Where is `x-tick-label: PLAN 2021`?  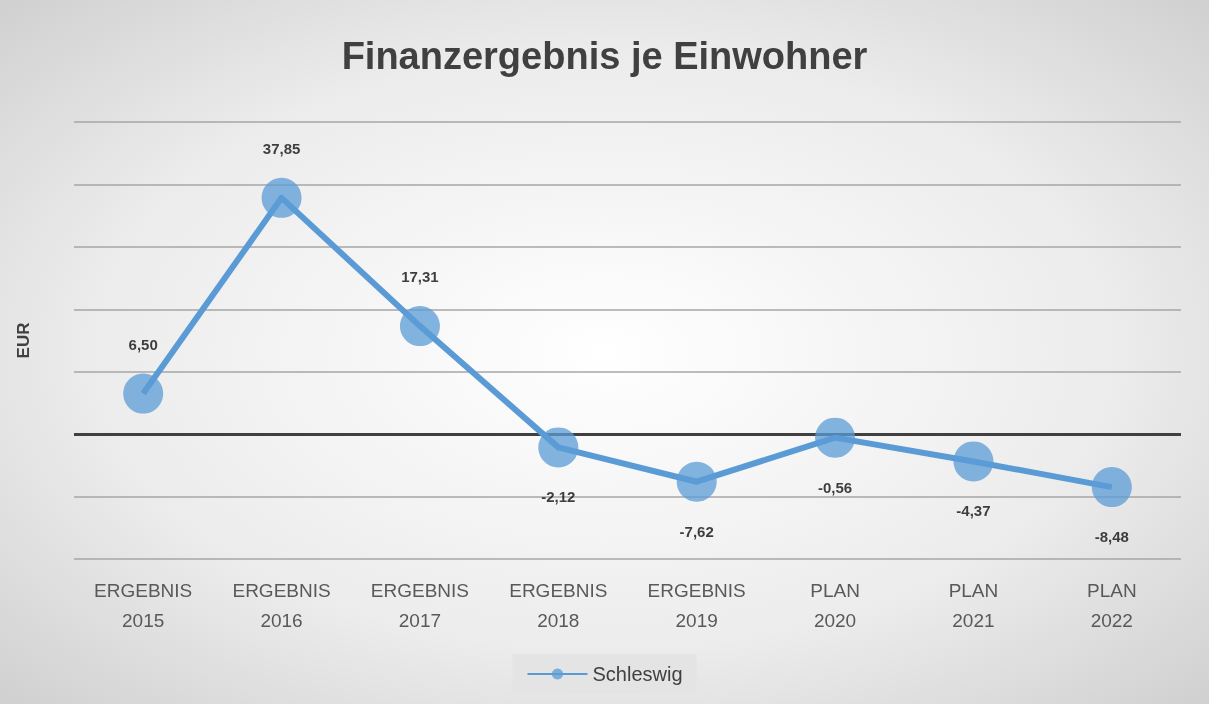 x-tick-label: PLAN 2021 is located at coordinates (973, 605).